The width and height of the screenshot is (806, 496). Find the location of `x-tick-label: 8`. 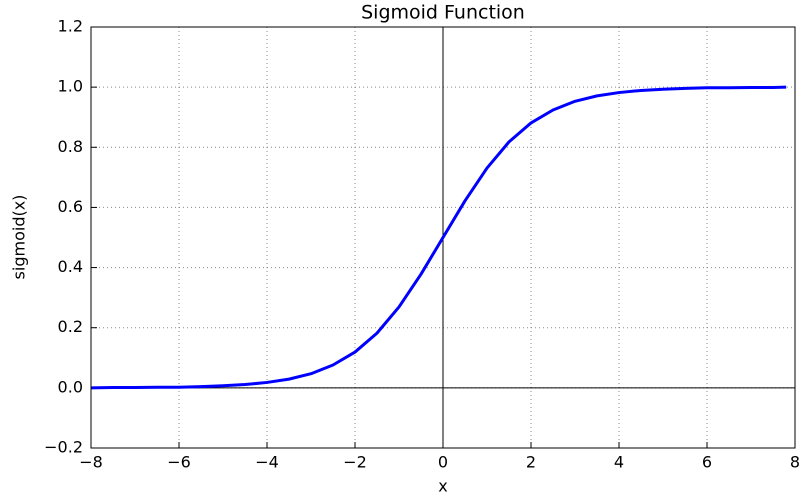

x-tick-label: 8 is located at coordinates (795, 462).